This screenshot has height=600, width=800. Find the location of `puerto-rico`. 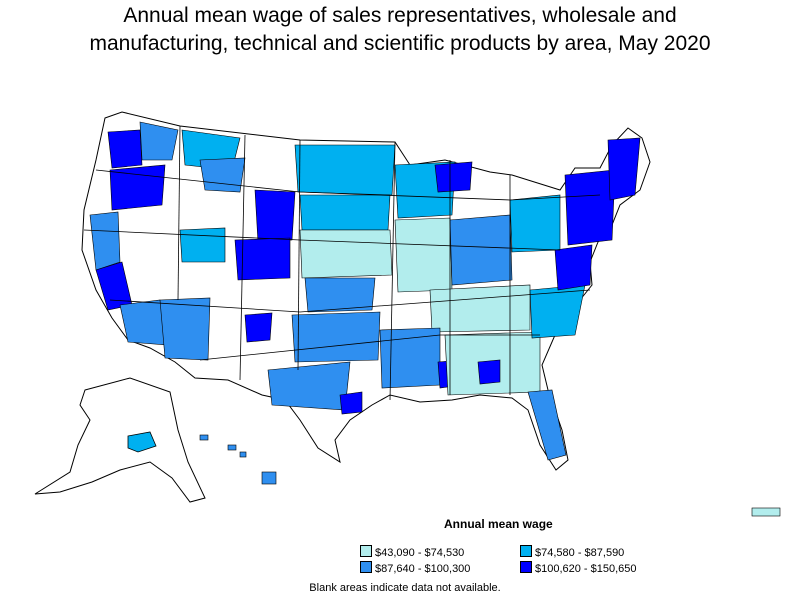

puerto-rico is located at coordinates (766, 512).